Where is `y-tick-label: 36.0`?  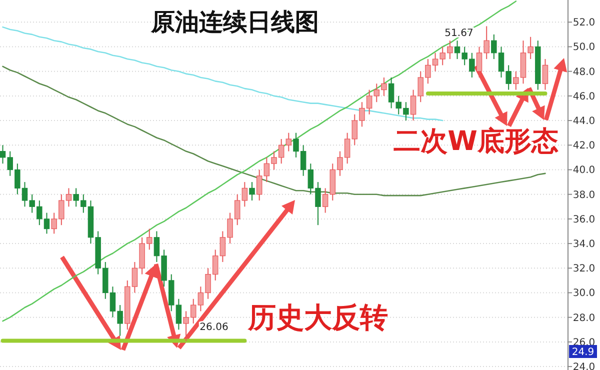 y-tick-label: 36.0 is located at coordinates (584, 220).